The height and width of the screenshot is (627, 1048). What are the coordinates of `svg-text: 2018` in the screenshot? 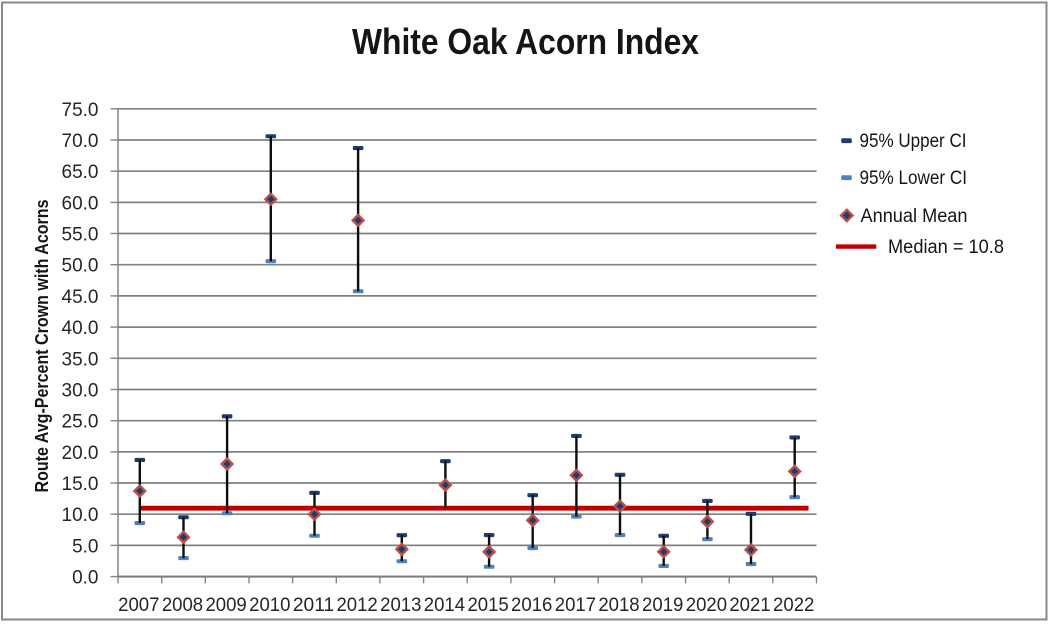 It's located at (618, 605).